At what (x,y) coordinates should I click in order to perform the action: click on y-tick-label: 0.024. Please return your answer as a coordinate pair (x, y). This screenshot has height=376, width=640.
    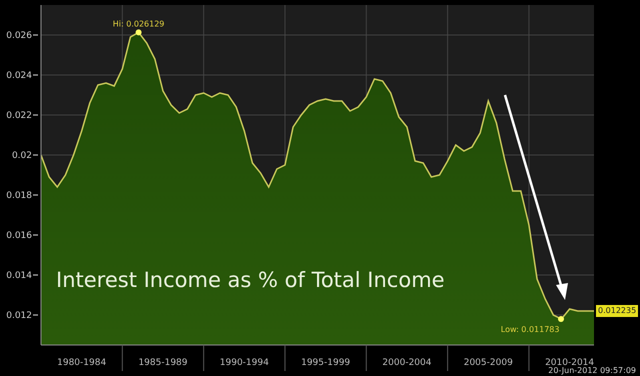
    Looking at the image, I should click on (19, 76).